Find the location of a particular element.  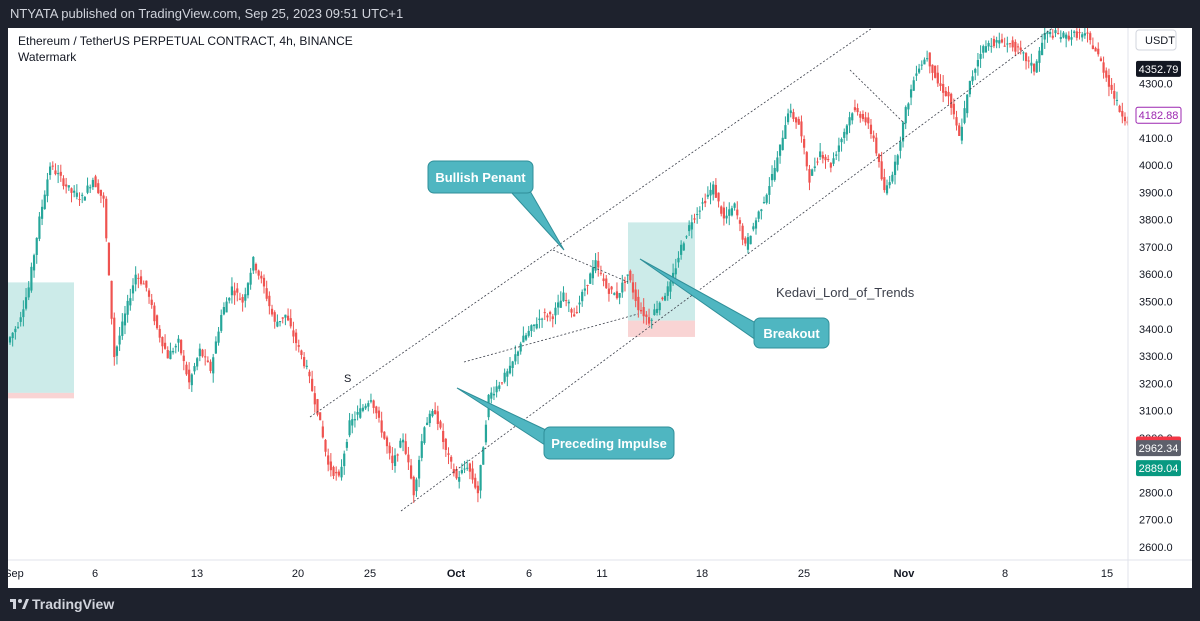

price-badge-label: 2962.34 is located at coordinates (1159, 449).